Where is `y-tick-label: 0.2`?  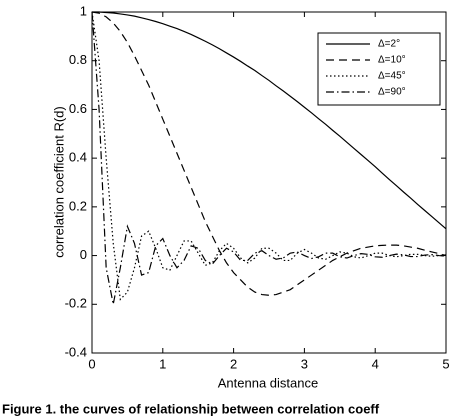
y-tick-label: 0.2 is located at coordinates (78, 205).